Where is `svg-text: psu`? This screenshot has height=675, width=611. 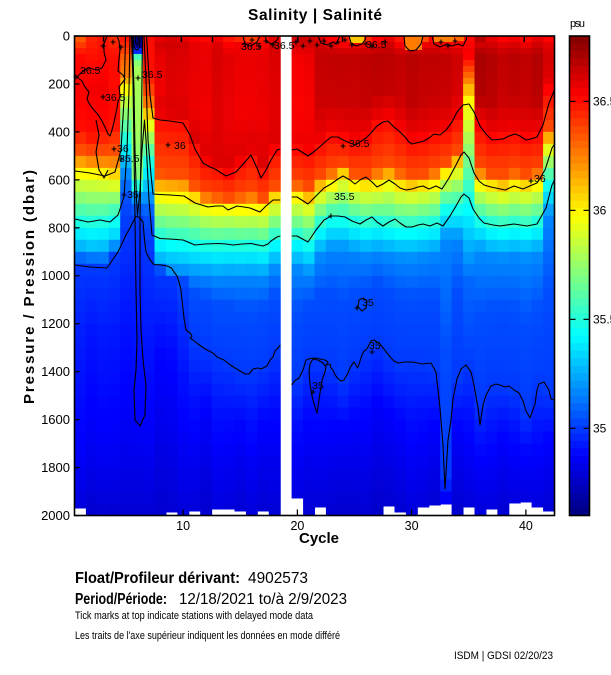 svg-text: psu is located at coordinates (577, 24).